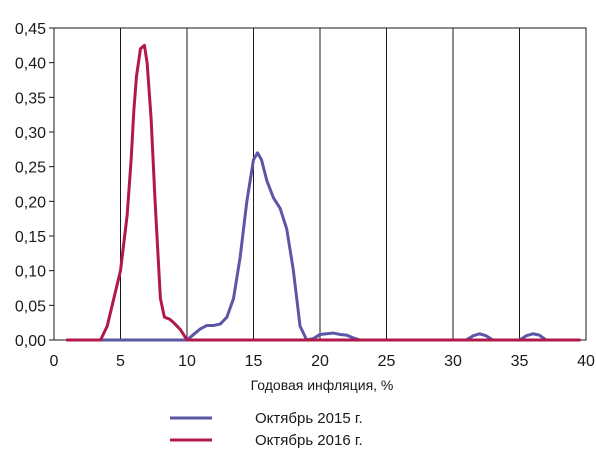 Image resolution: width=596 pixels, height=458 pixels. Describe the element at coordinates (30, 341) in the screenshot. I see `y-tick-label: 0,00` at that location.